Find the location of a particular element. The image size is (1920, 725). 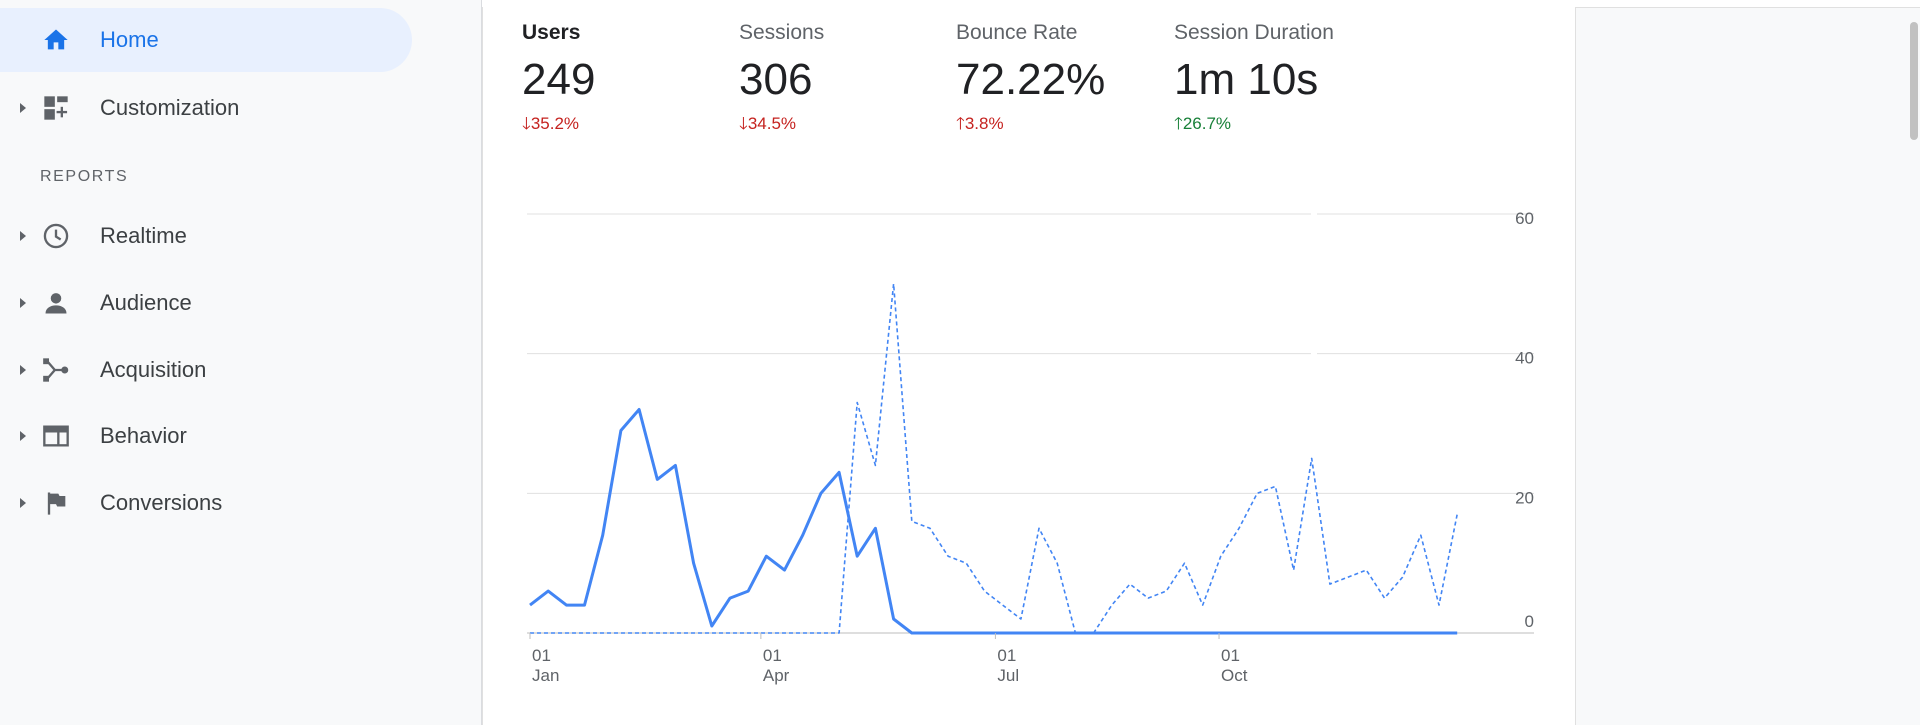

metric-change-value: 26.7% is located at coordinates (1207, 123).